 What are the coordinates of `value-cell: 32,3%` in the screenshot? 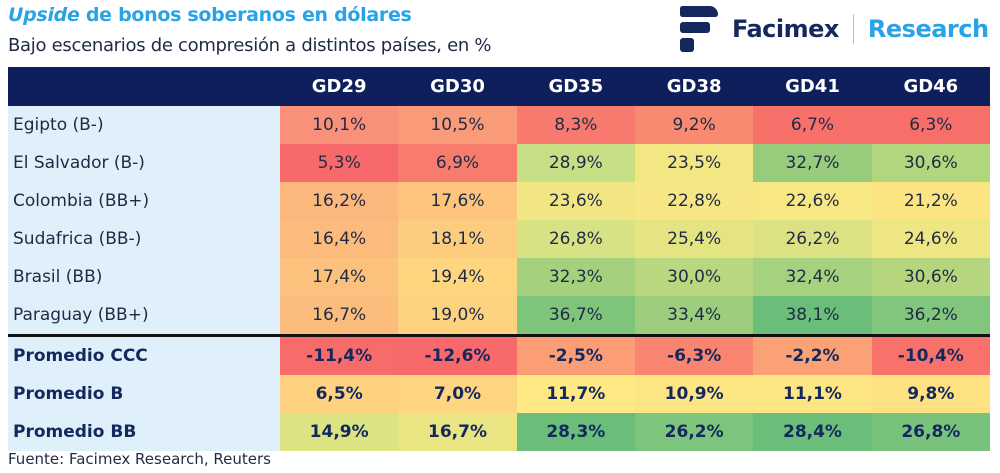 It's located at (575, 277).